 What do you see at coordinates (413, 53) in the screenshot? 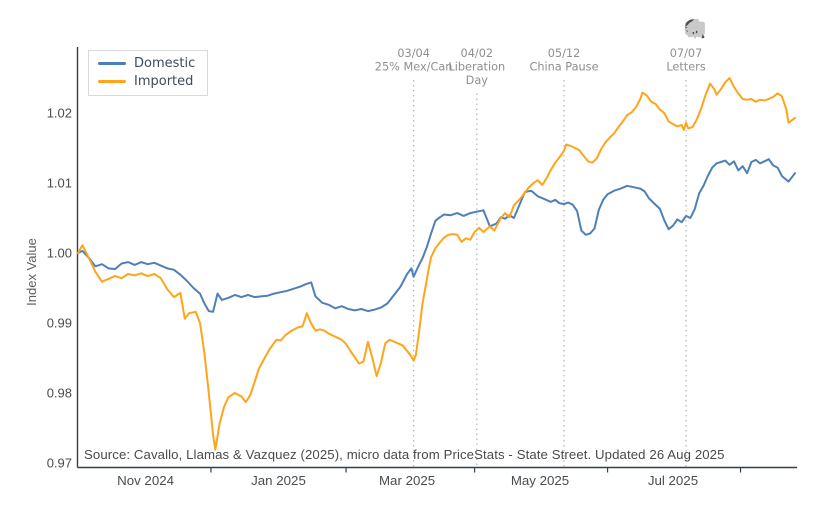
I see `annotation-text-1: 03/04` at bounding box center [413, 53].